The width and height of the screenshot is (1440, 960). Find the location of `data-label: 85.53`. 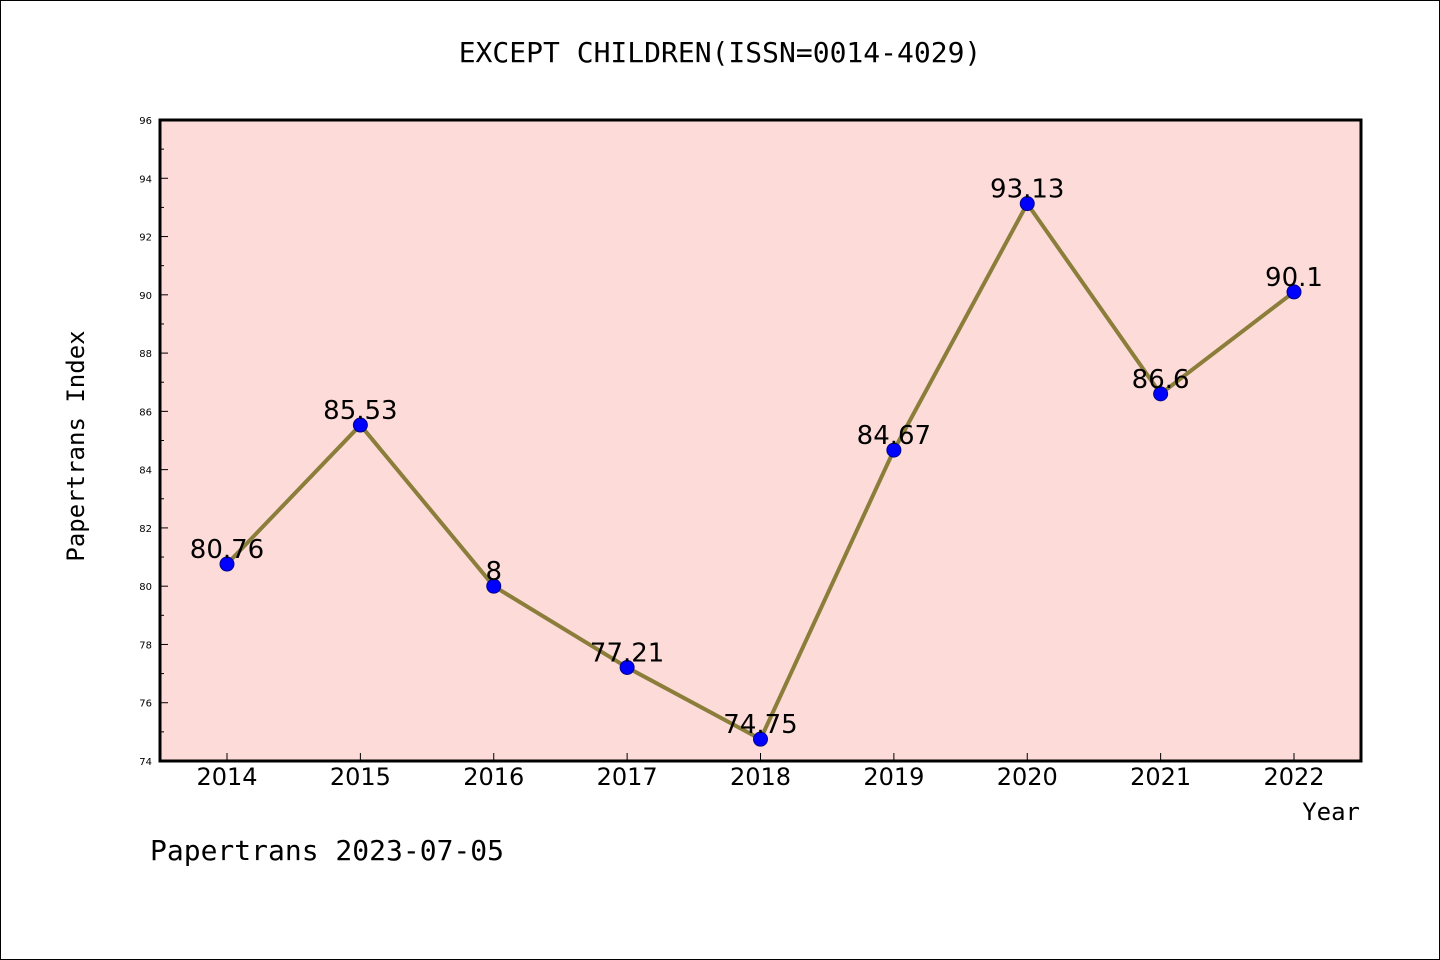

data-label: 85.53 is located at coordinates (360, 411).